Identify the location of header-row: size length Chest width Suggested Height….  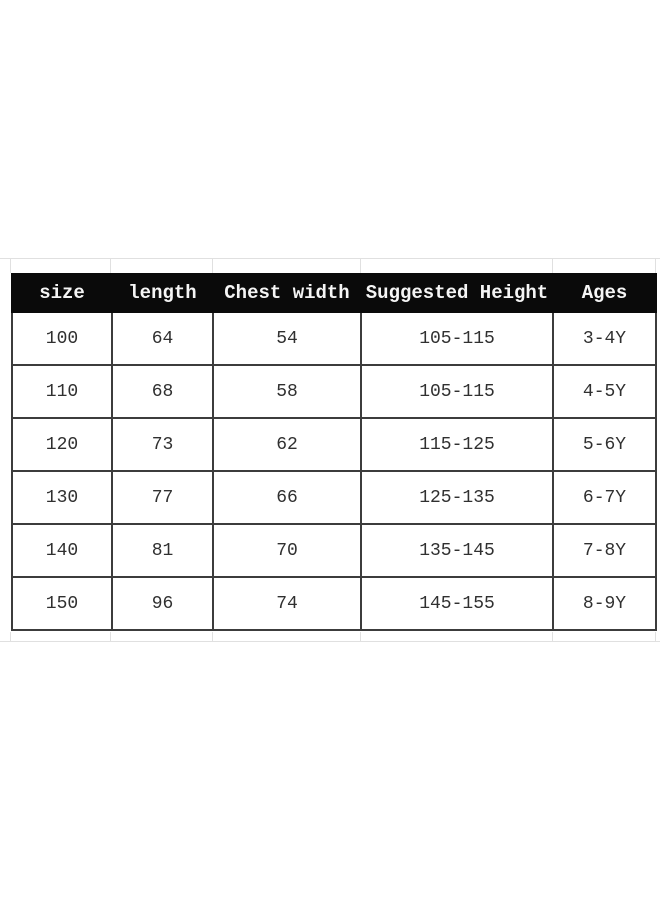
(334, 293).